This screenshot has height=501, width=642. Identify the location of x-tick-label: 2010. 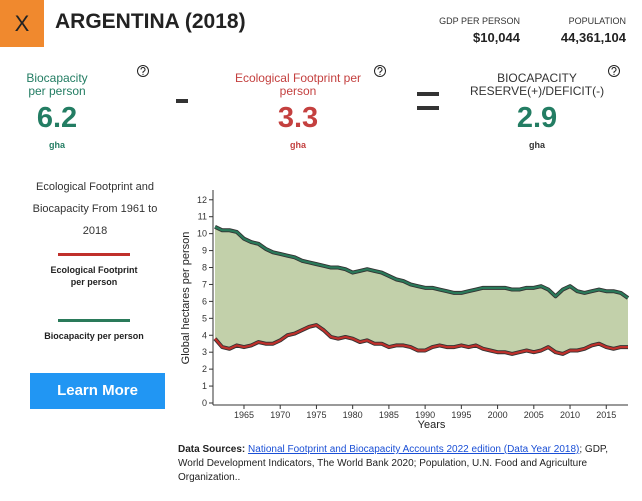
(570, 415).